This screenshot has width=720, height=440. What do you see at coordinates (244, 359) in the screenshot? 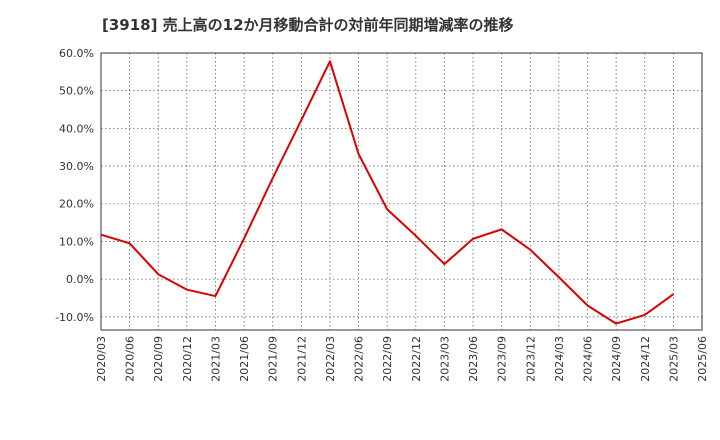
I see `x-tick-label: 2021/06` at bounding box center [244, 359].